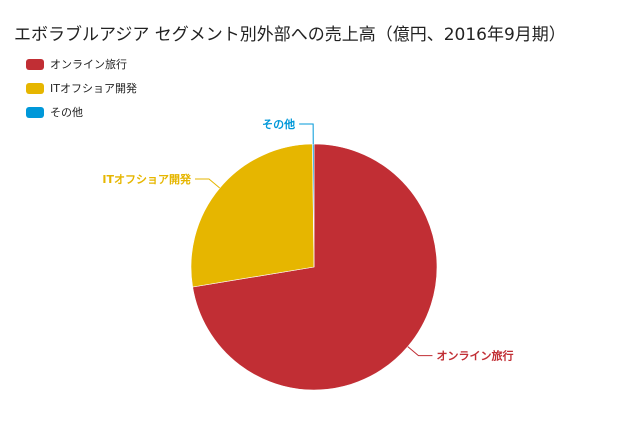  I want to click on slice-label-online-travel: オンライン旅行, so click(474, 356).